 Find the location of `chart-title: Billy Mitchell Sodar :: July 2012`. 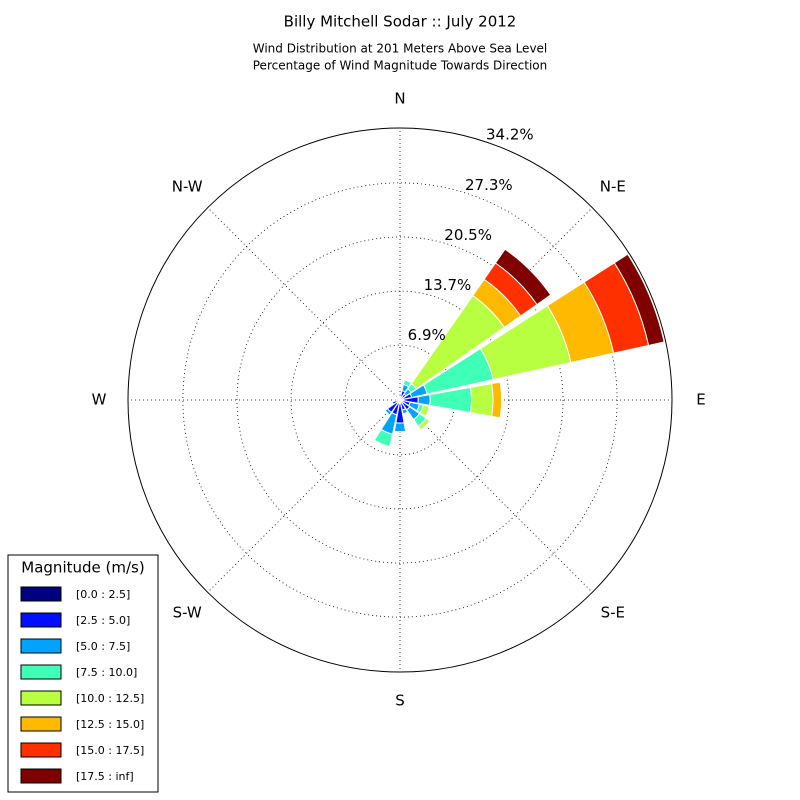

chart-title: Billy Mitchell Sodar :: July 2012 is located at coordinates (400, 22).